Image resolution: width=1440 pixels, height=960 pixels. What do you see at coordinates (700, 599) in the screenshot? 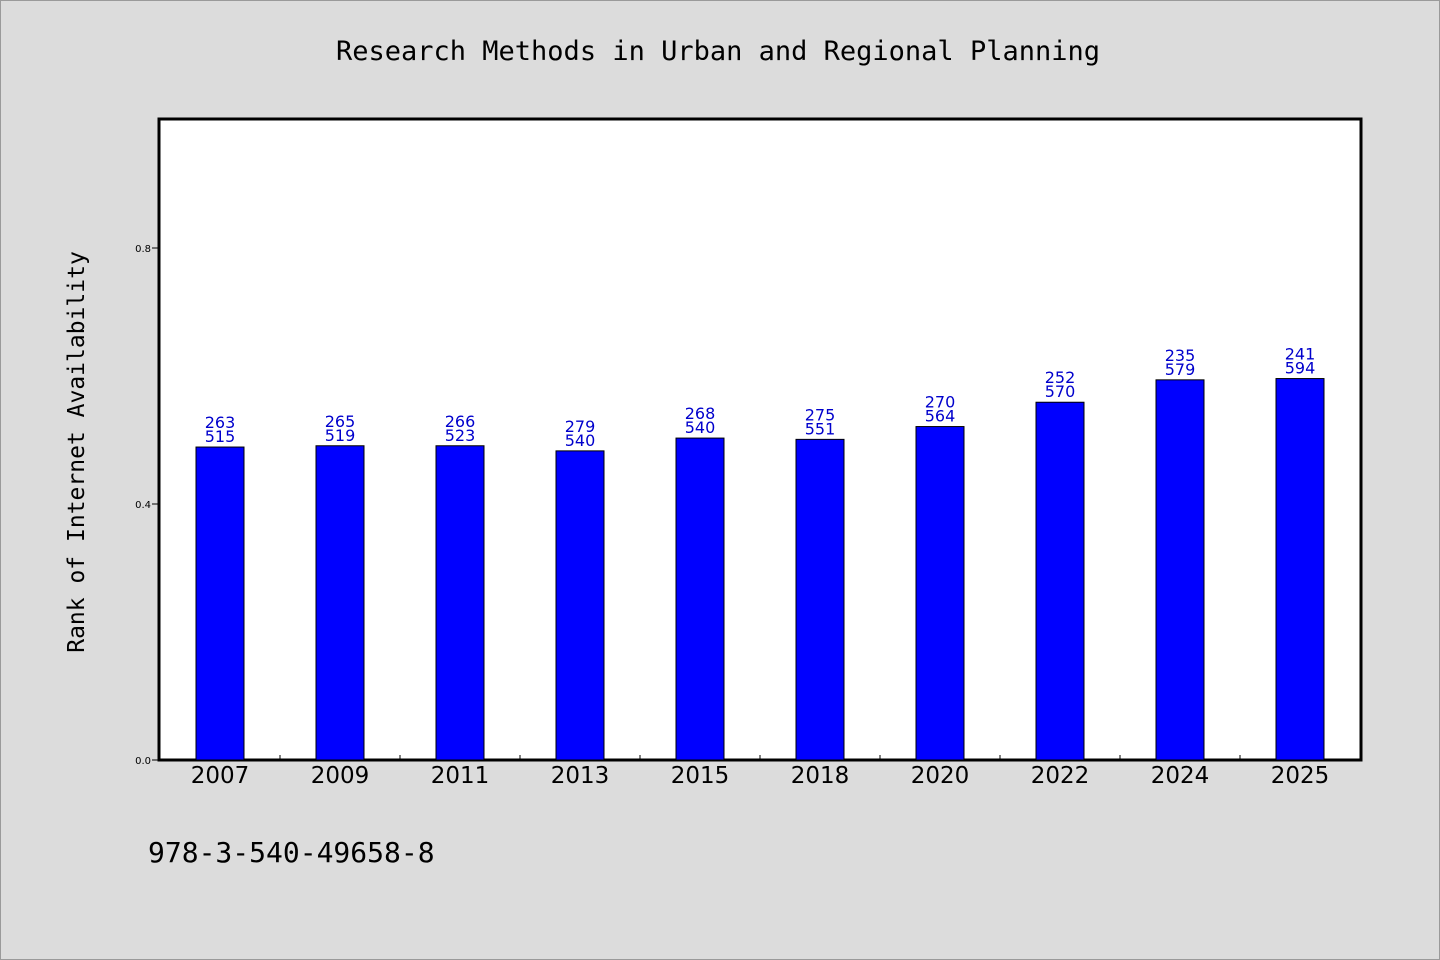
I see `bar-2015` at bounding box center [700, 599].